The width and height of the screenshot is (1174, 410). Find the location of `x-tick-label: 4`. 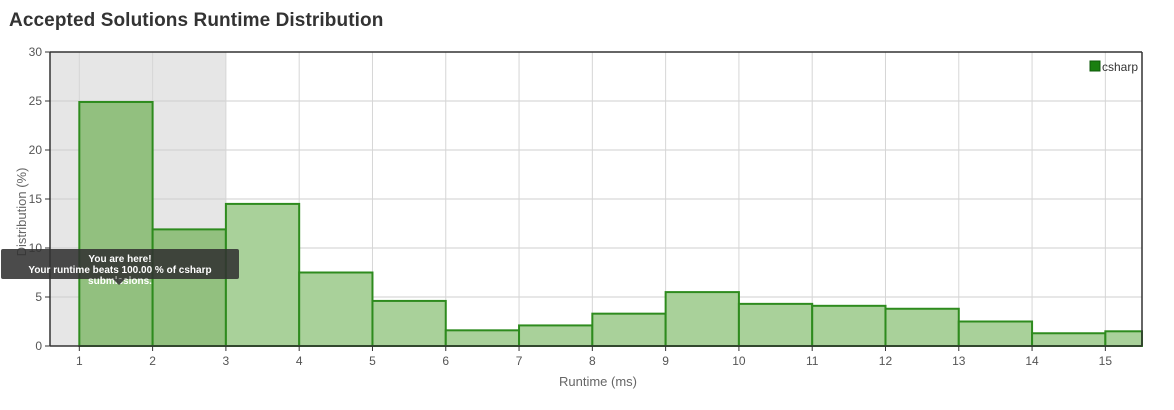

x-tick-label: 4 is located at coordinates (299, 361).